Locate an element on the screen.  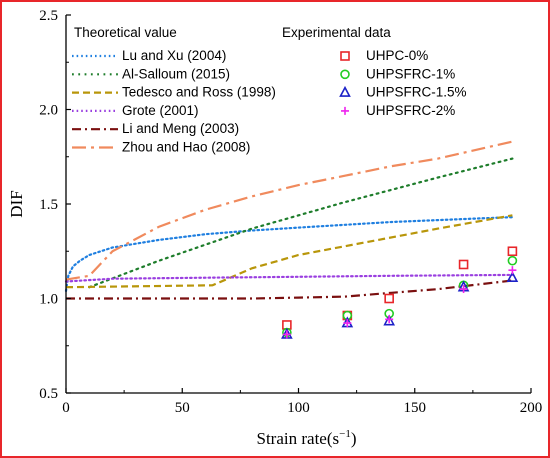
x-tick-label: 50 is located at coordinates (182, 408).